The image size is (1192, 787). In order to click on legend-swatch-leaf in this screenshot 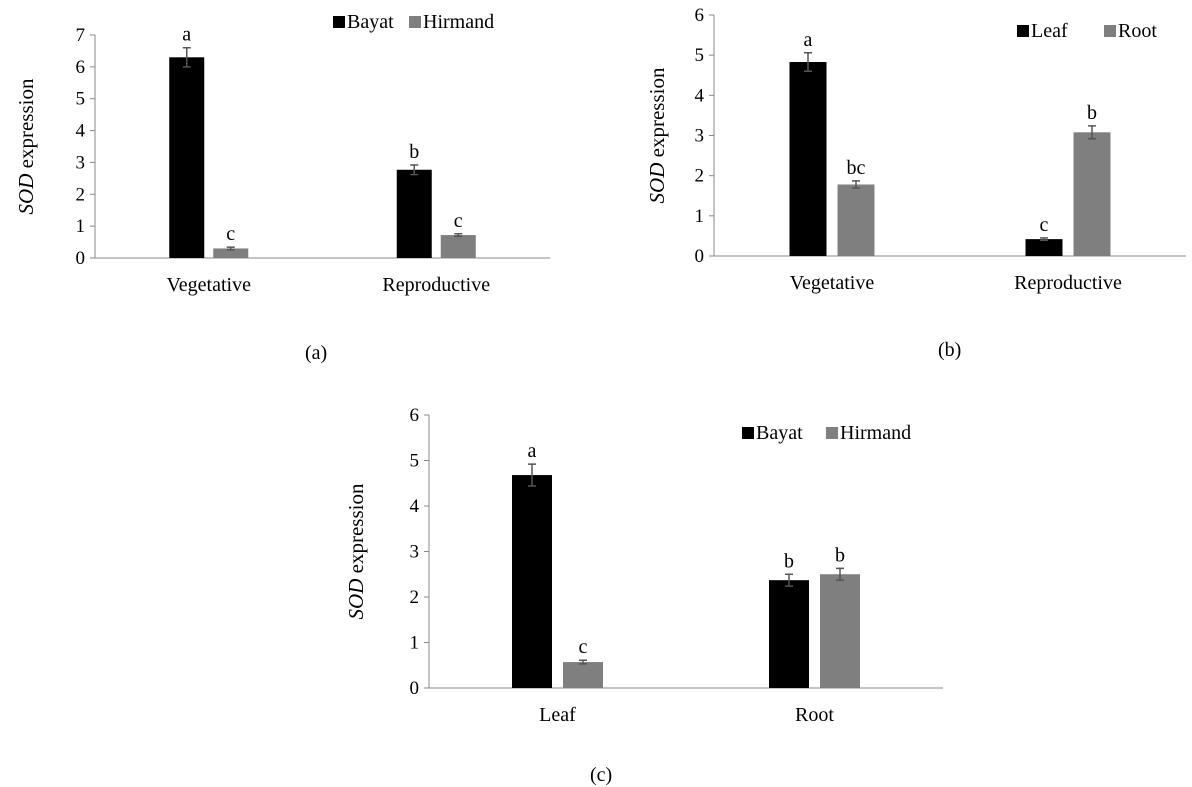, I will do `click(1023, 31)`.